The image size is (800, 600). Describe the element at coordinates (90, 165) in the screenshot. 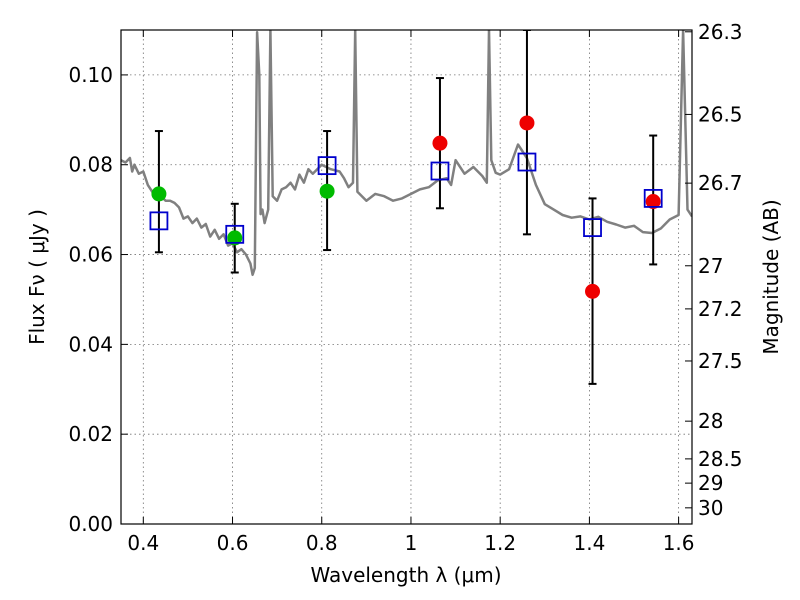

I see `y-tick-label: 0.08` at that location.